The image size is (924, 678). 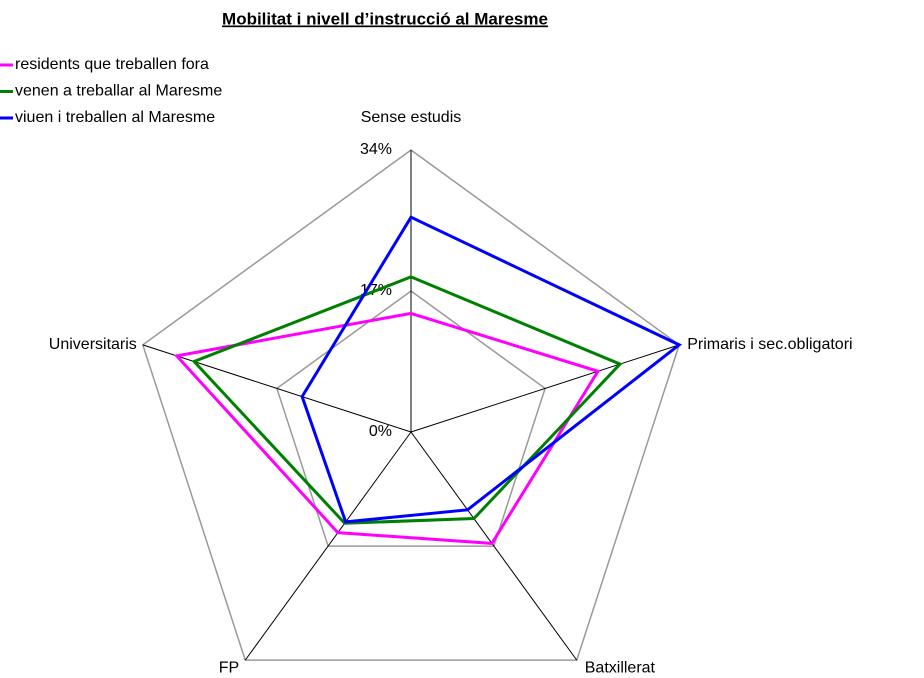 I want to click on r-tick-label: 0%, so click(x=380, y=431).